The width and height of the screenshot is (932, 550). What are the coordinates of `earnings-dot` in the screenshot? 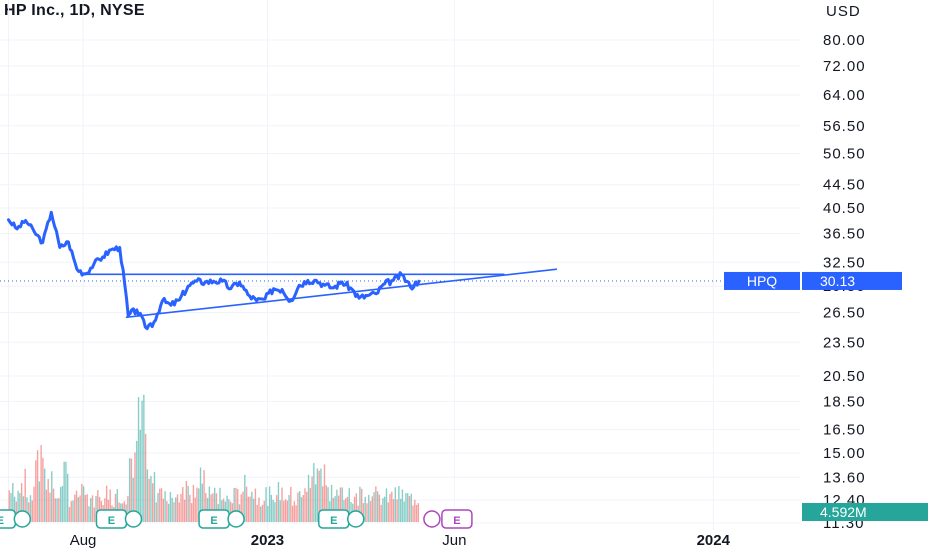 It's located at (432, 519).